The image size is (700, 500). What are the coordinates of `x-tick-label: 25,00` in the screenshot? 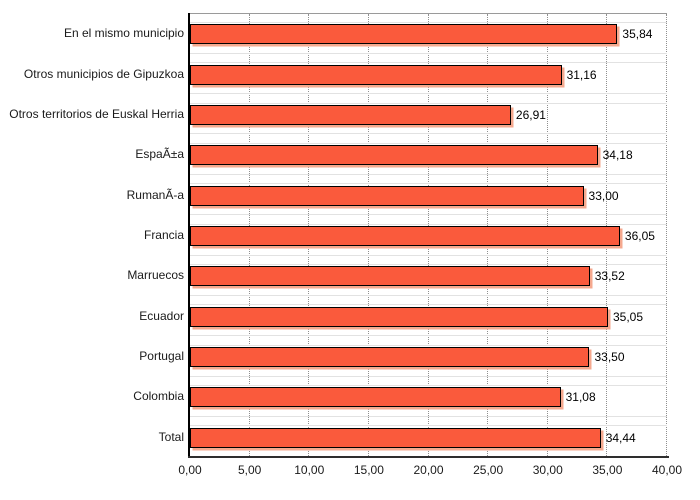 It's located at (488, 470).